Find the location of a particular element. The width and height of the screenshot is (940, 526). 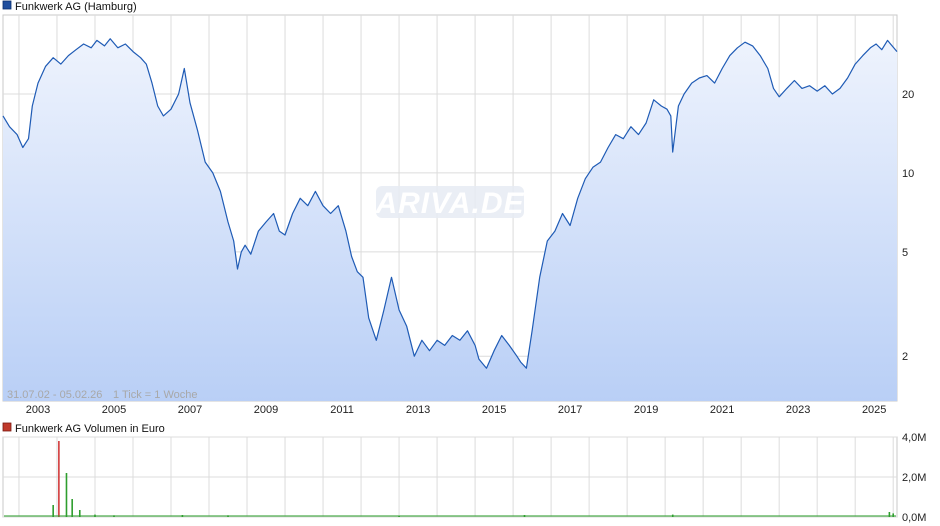

price-x-tick-label: 2011 is located at coordinates (342, 410).